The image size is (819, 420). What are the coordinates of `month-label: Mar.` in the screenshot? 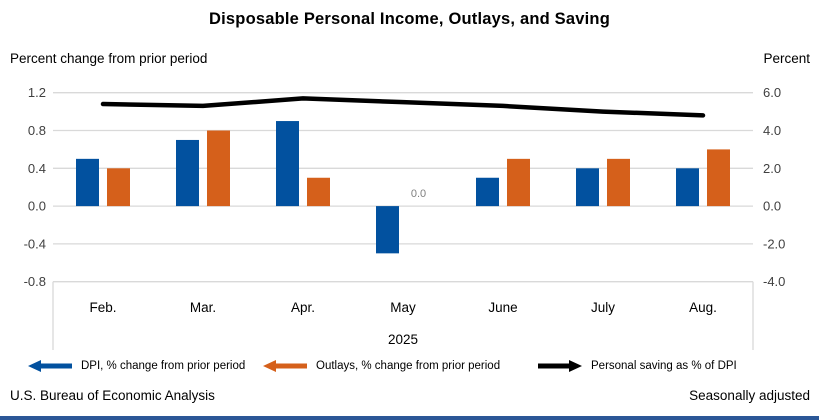 It's located at (203, 307).